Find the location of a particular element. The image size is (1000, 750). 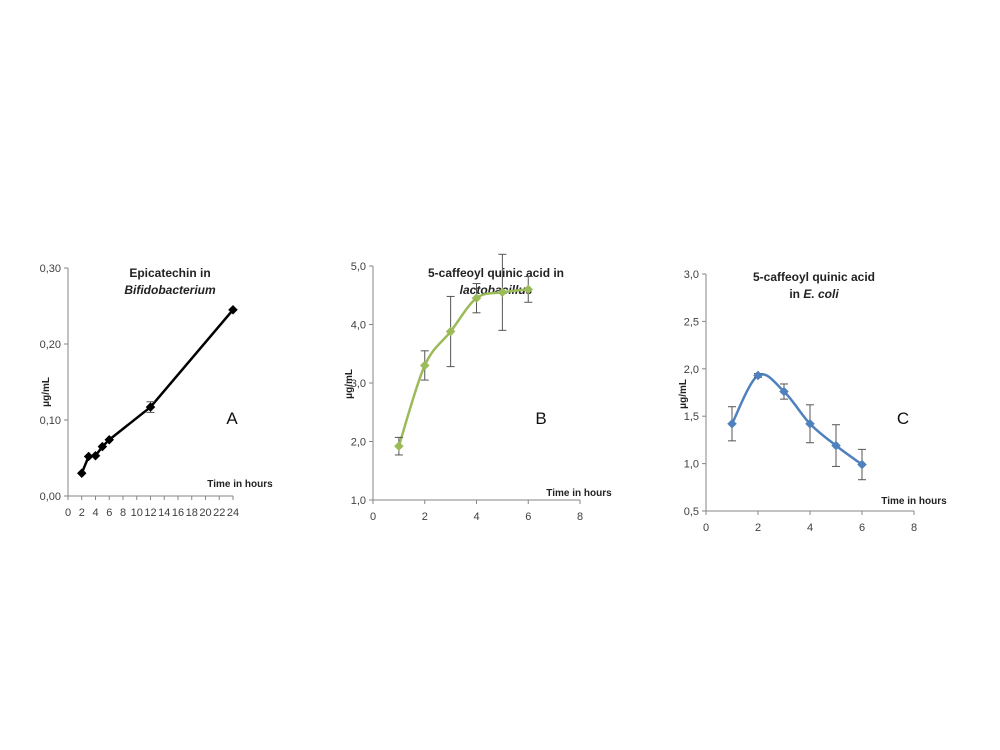

chart-b-x-tick-label: 0 is located at coordinates (373, 517).